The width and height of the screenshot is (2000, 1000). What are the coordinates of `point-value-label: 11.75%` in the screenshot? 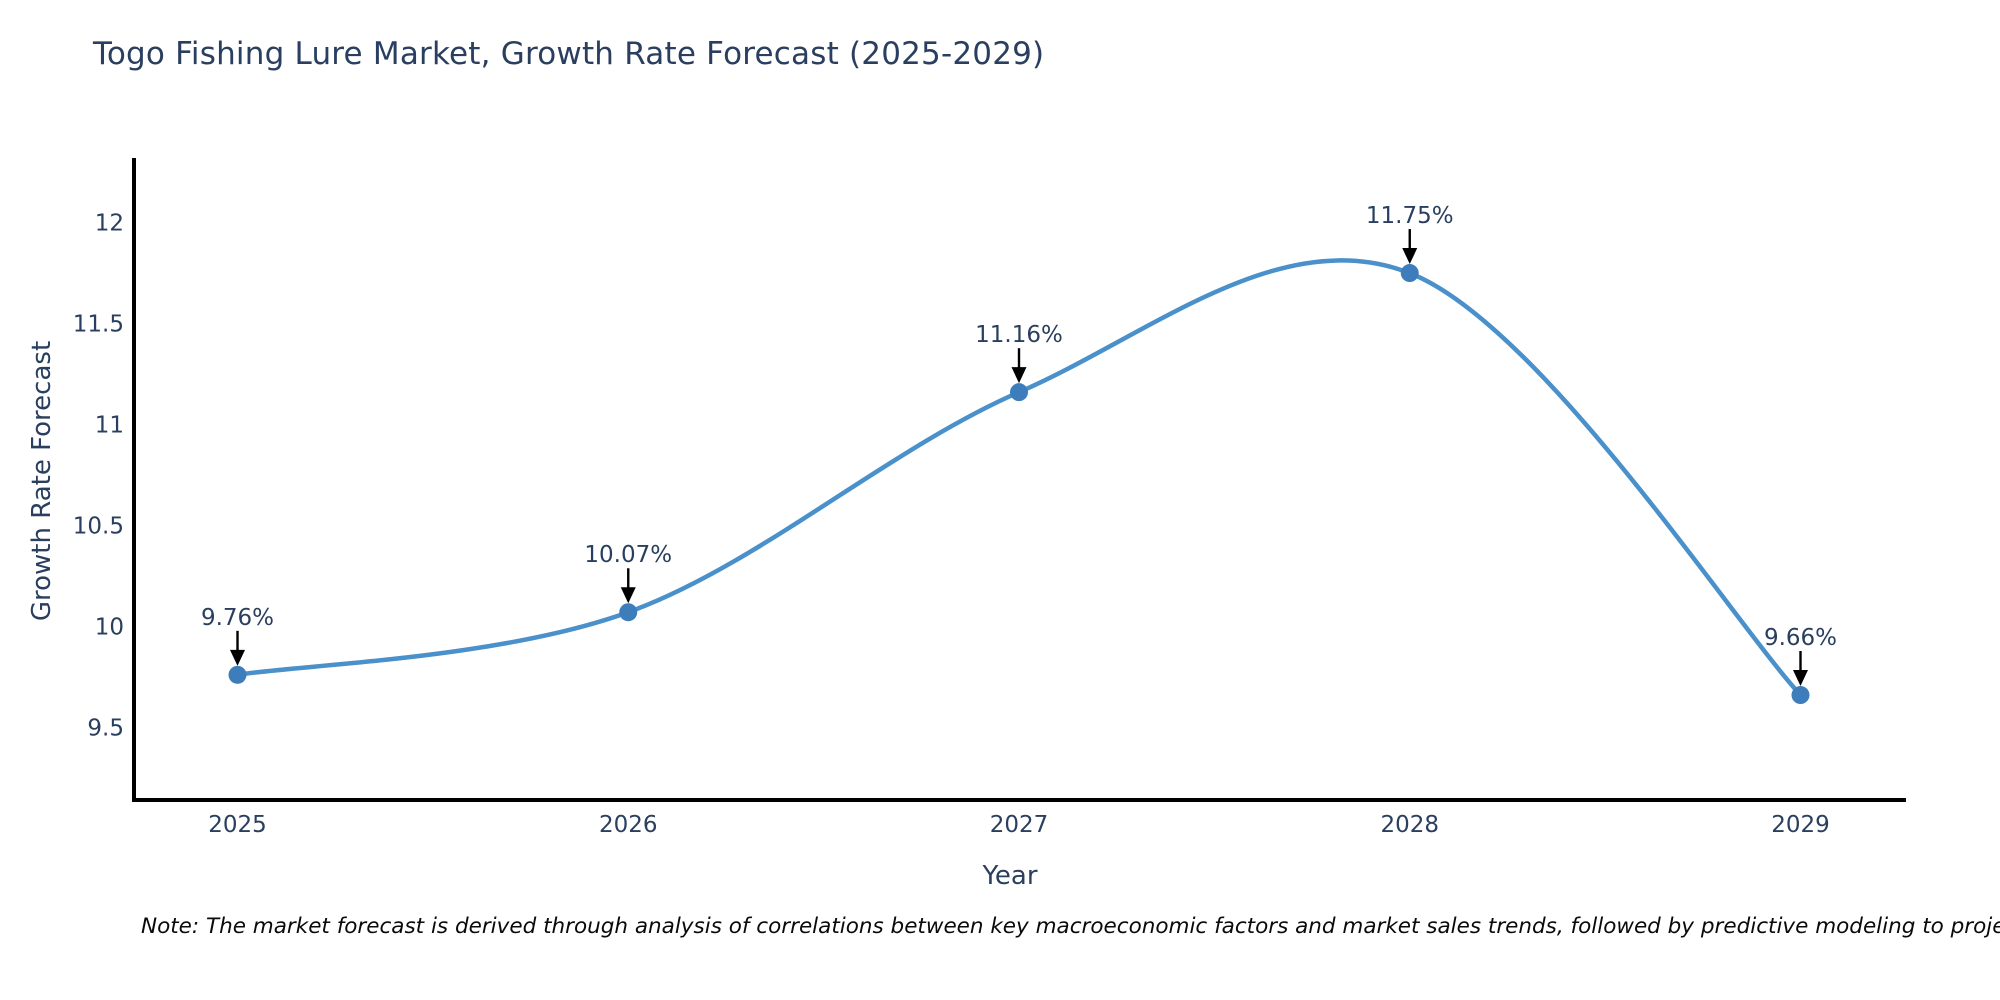 It's located at (1410, 216).